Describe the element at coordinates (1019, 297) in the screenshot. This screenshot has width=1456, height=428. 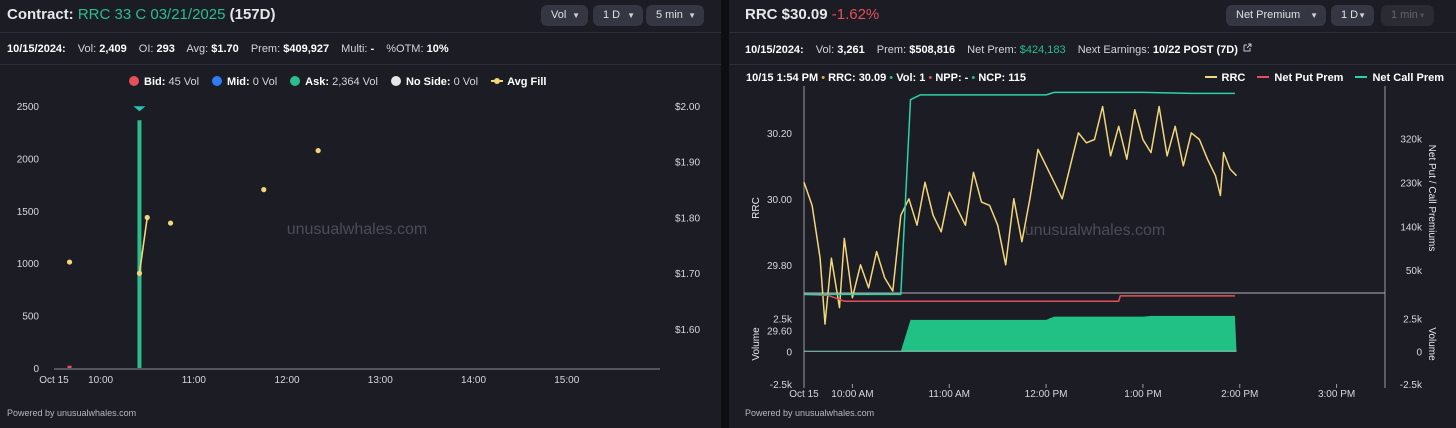
I see `net-put-prem-line` at that location.